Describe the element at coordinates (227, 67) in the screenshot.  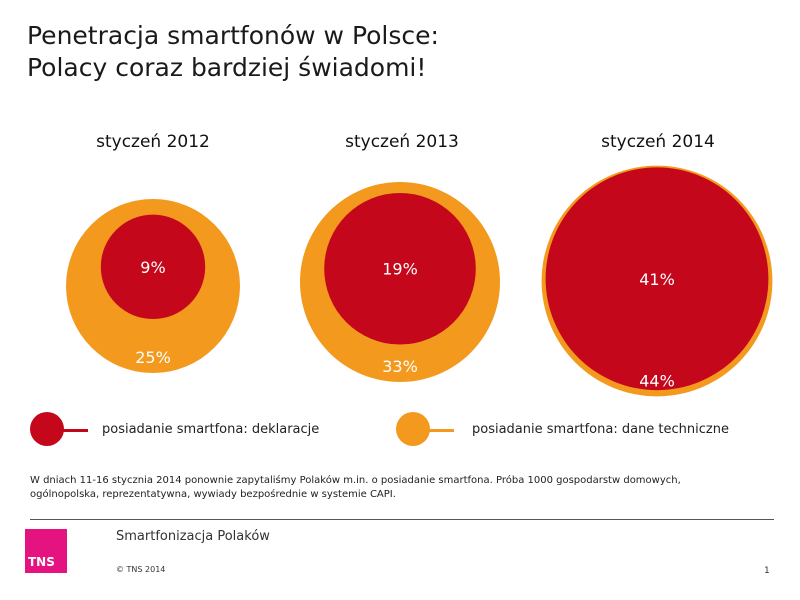
I see `title-line-2: Polacy coraz bardziej świadomi!` at that location.